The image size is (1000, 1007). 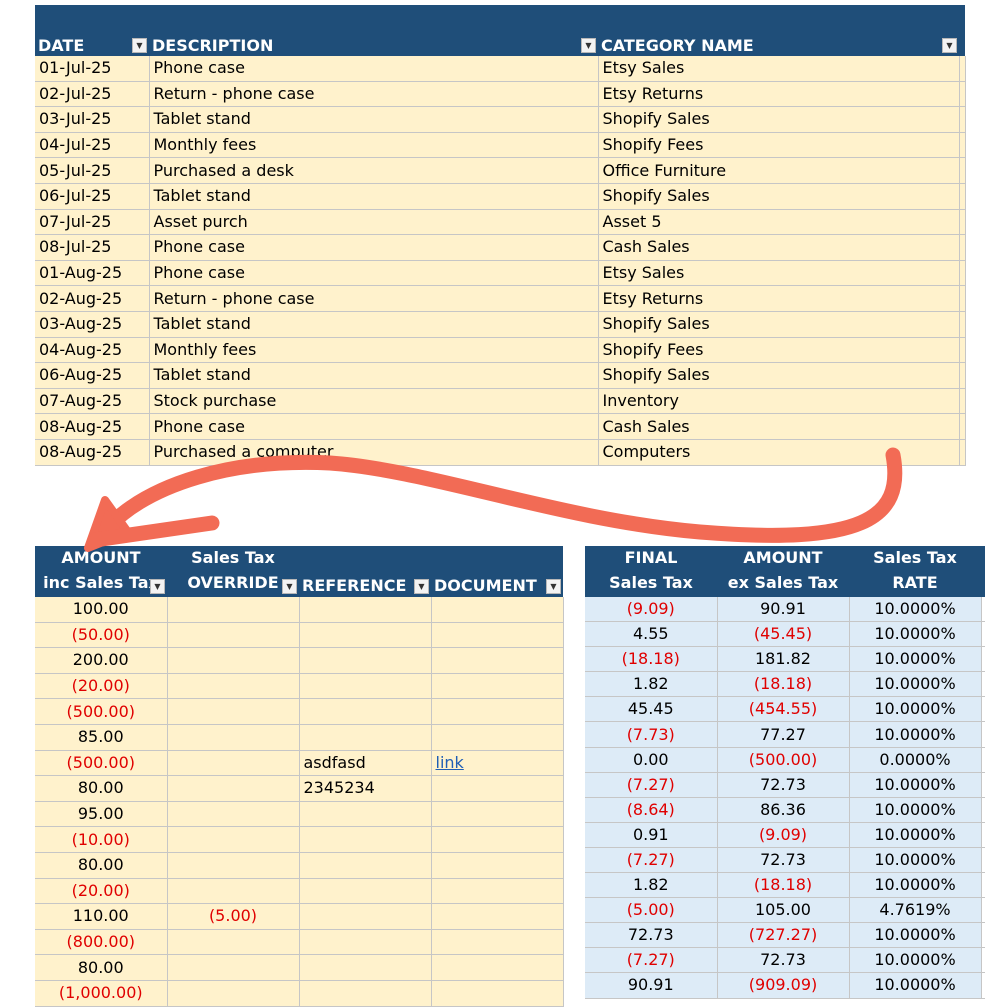 I want to click on final-tax-cell: (7.73), so click(x=651, y=734).